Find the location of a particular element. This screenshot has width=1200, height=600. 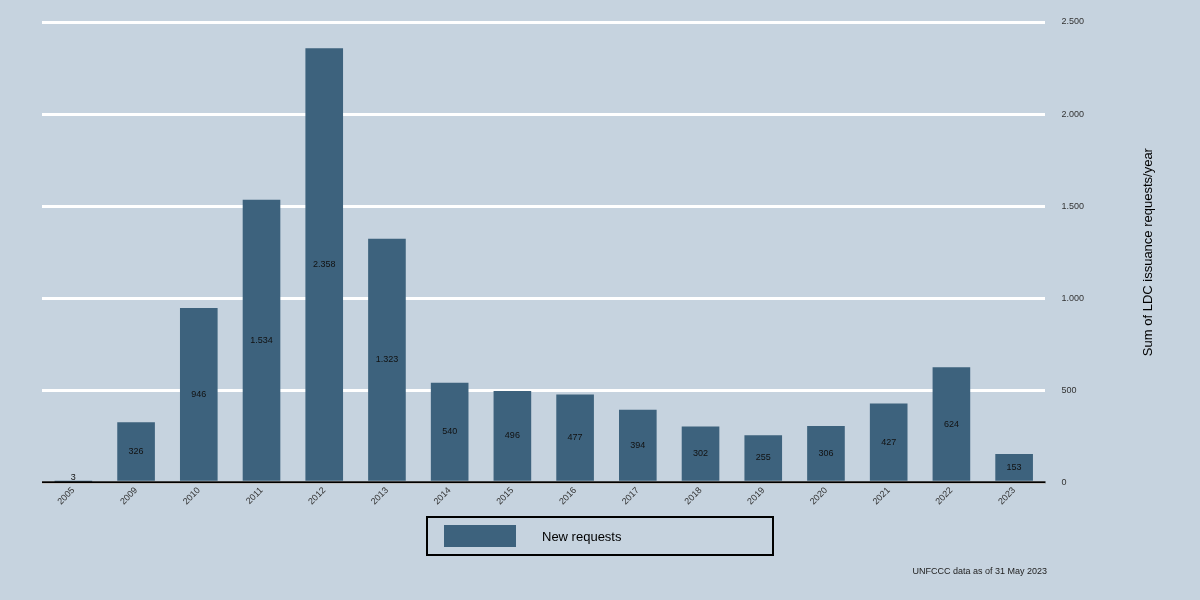

data-label: 540 is located at coordinates (450, 431).